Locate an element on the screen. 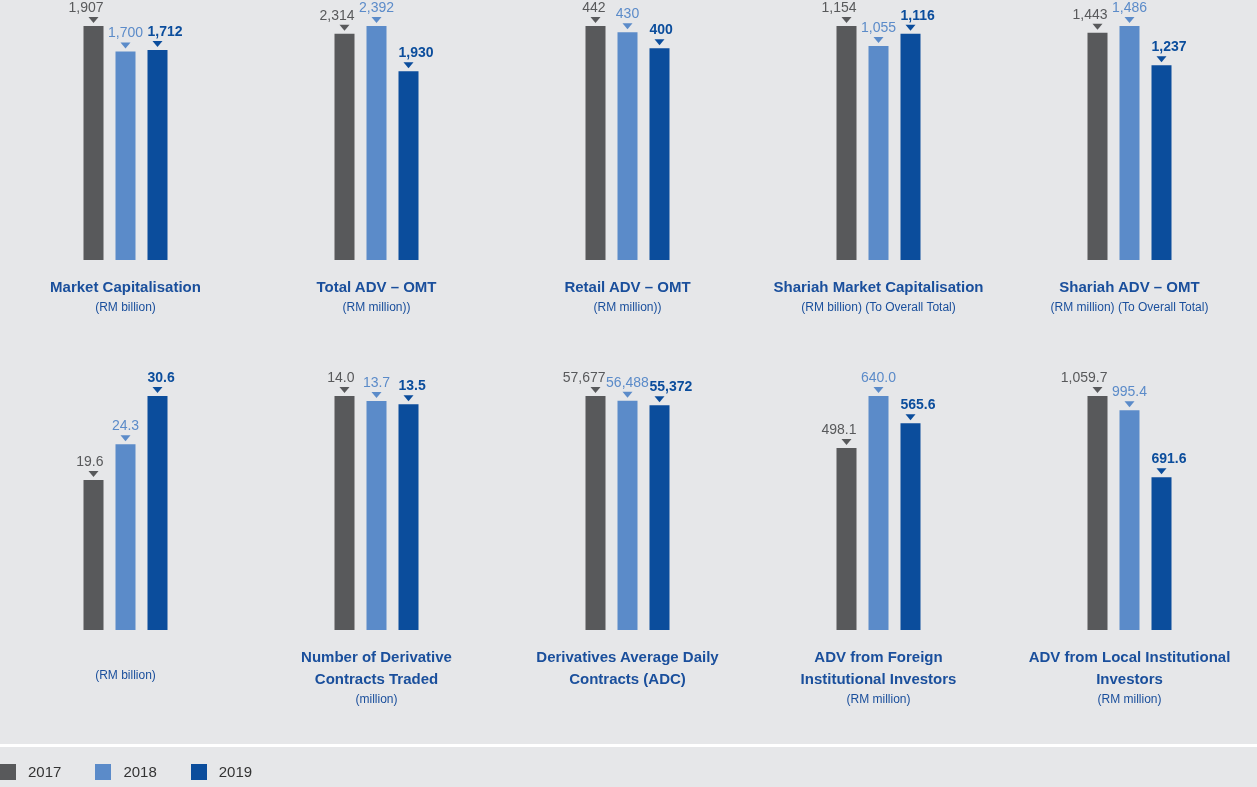 The image size is (1257, 787). data-label: 1,055 is located at coordinates (878, 27).